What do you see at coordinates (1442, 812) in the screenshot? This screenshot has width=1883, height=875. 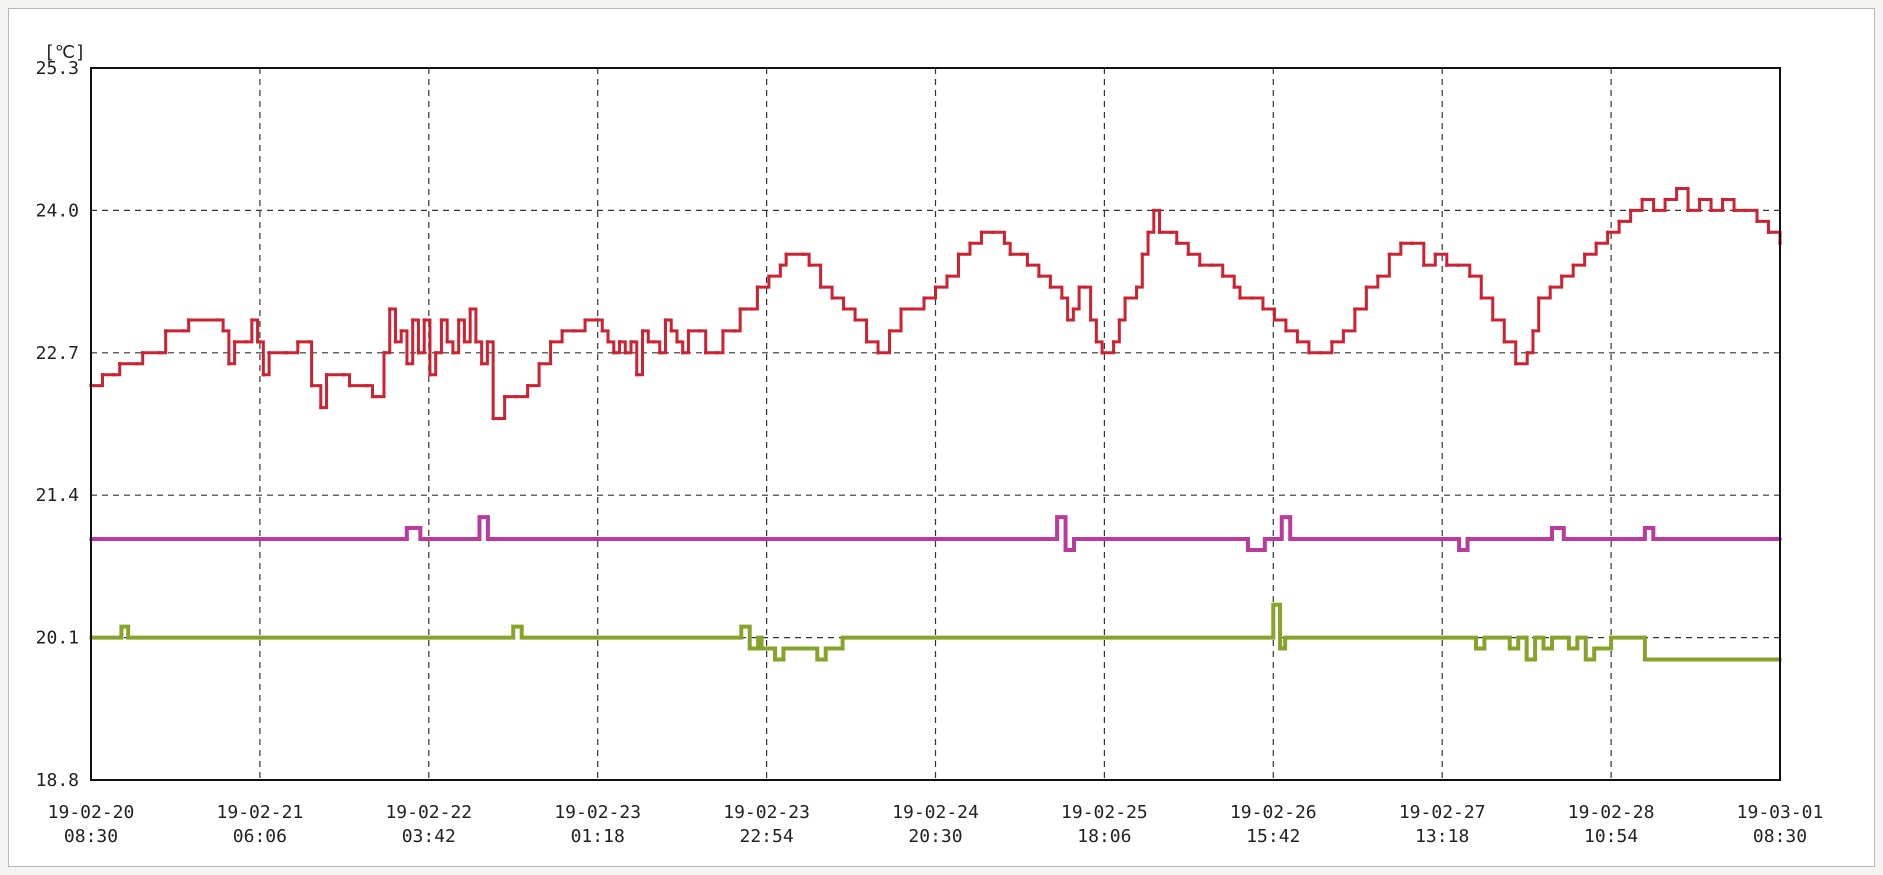 I see `x-tick-date: 19-02-27` at bounding box center [1442, 812].